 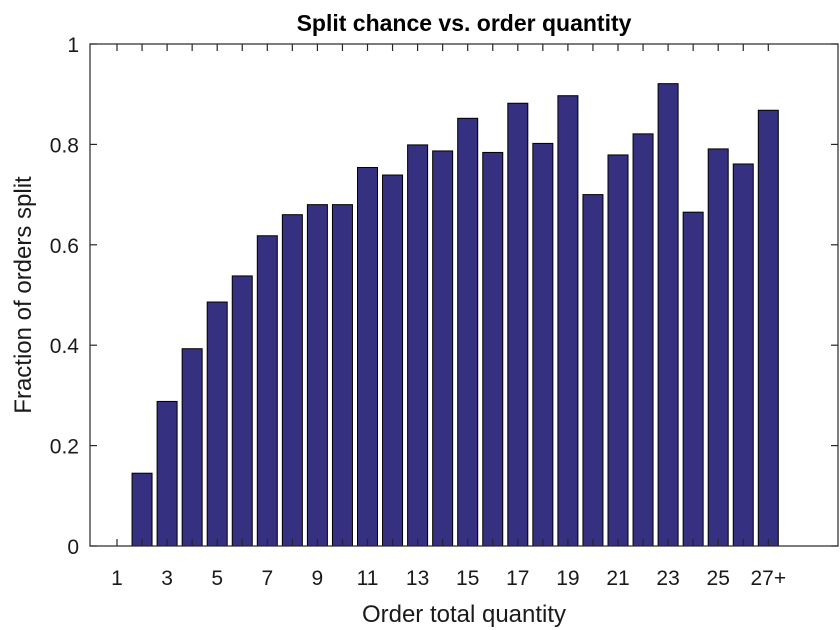 What do you see at coordinates (617, 578) in the screenshot?
I see `x-tick-label: 21` at bounding box center [617, 578].